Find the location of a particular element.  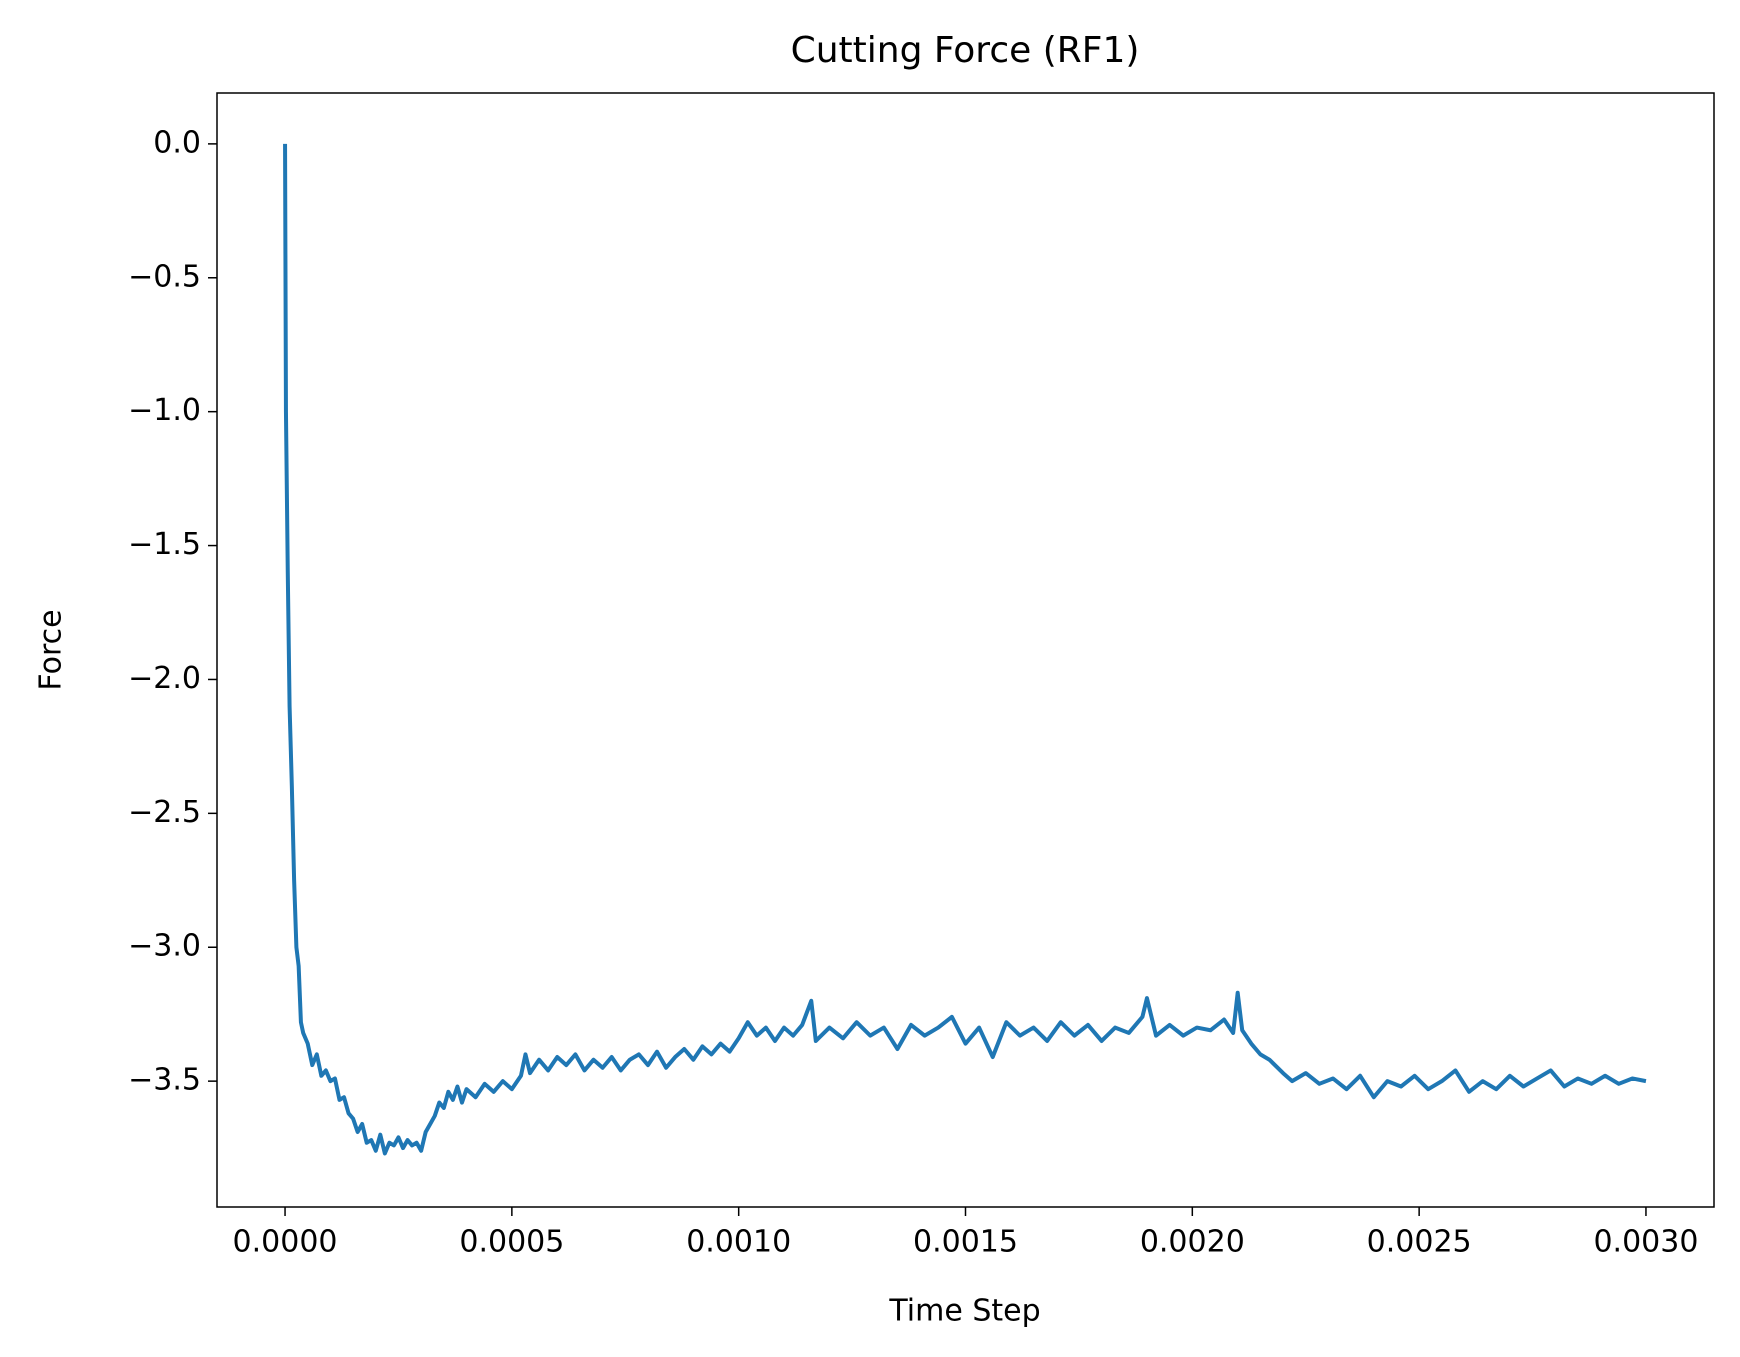

y-tick-label: −3.0 is located at coordinates (164, 946).